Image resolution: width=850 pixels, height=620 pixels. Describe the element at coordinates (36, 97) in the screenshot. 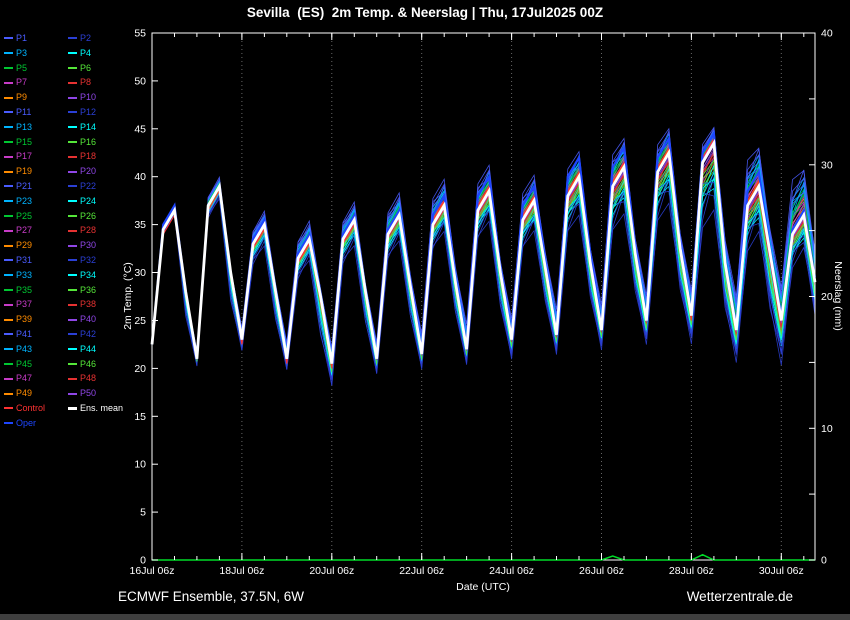

I see `legend-item-p9: P9` at that location.